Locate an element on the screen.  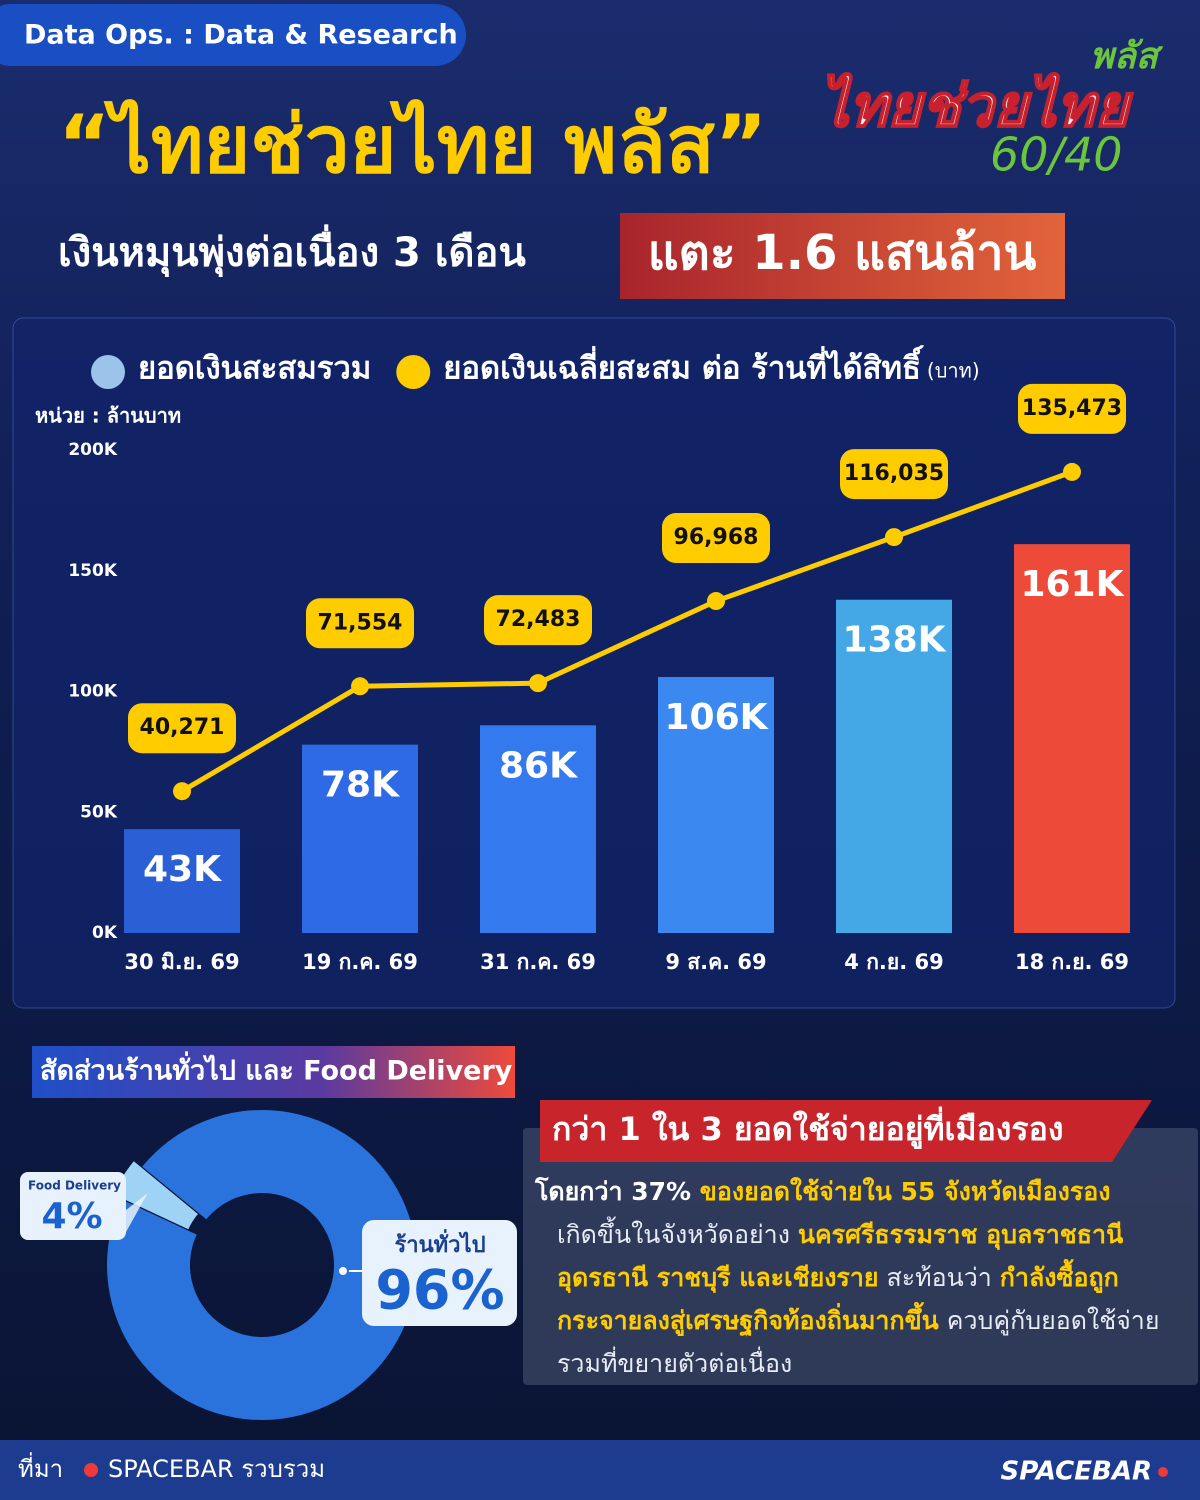
line-value-label: 116,035 is located at coordinates (894, 473).